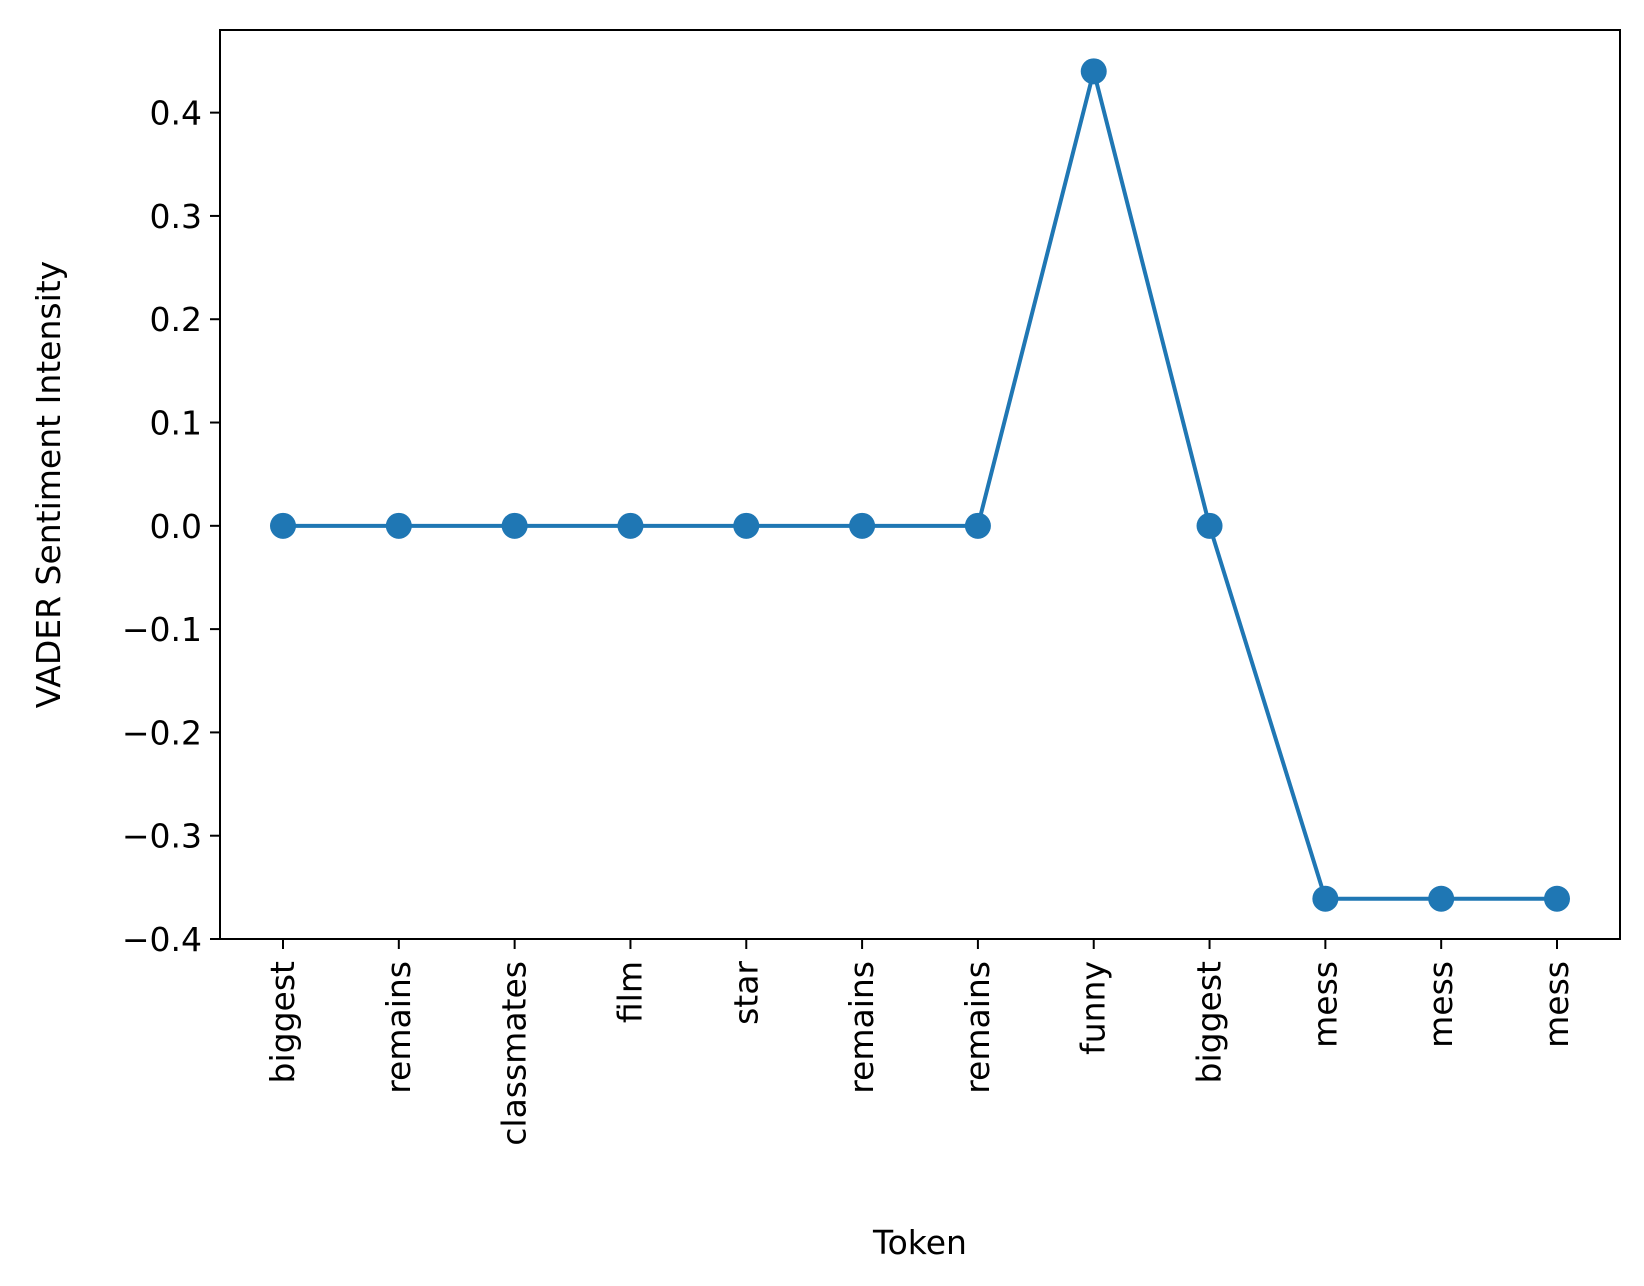 The image size is (1644, 1286). What do you see at coordinates (162, 836) in the screenshot?
I see `y-tick-label: −0.3` at bounding box center [162, 836].